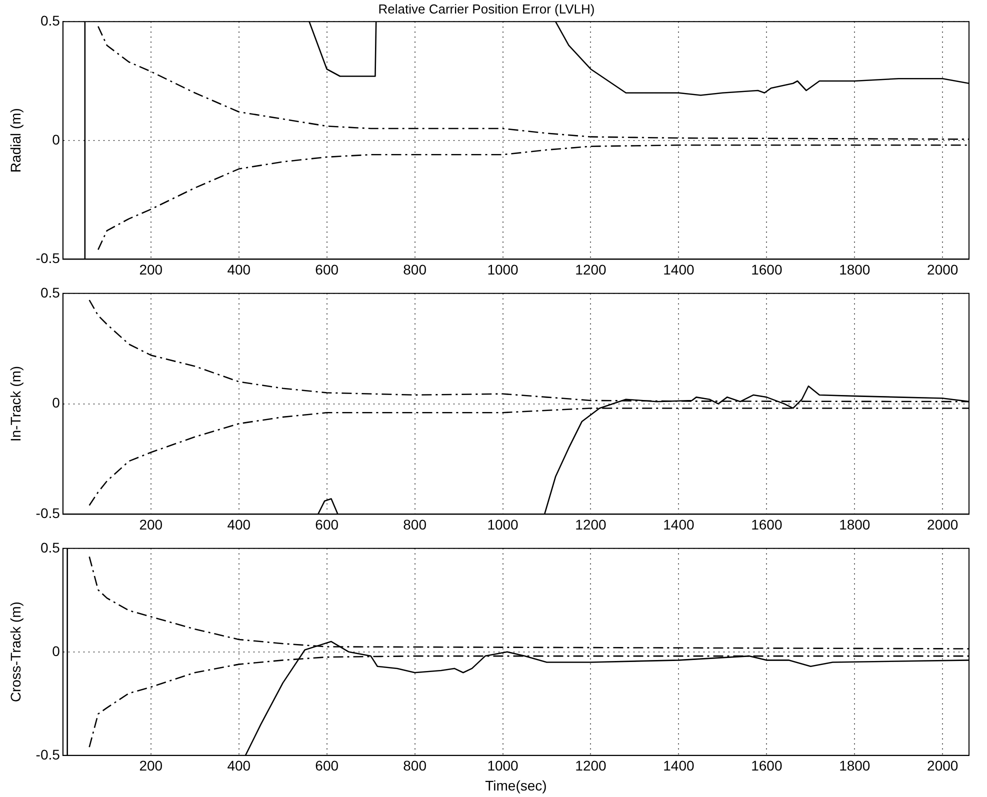  What do you see at coordinates (15, 652) in the screenshot?
I see `y-axis-title: Cross-Track (m)` at bounding box center [15, 652].